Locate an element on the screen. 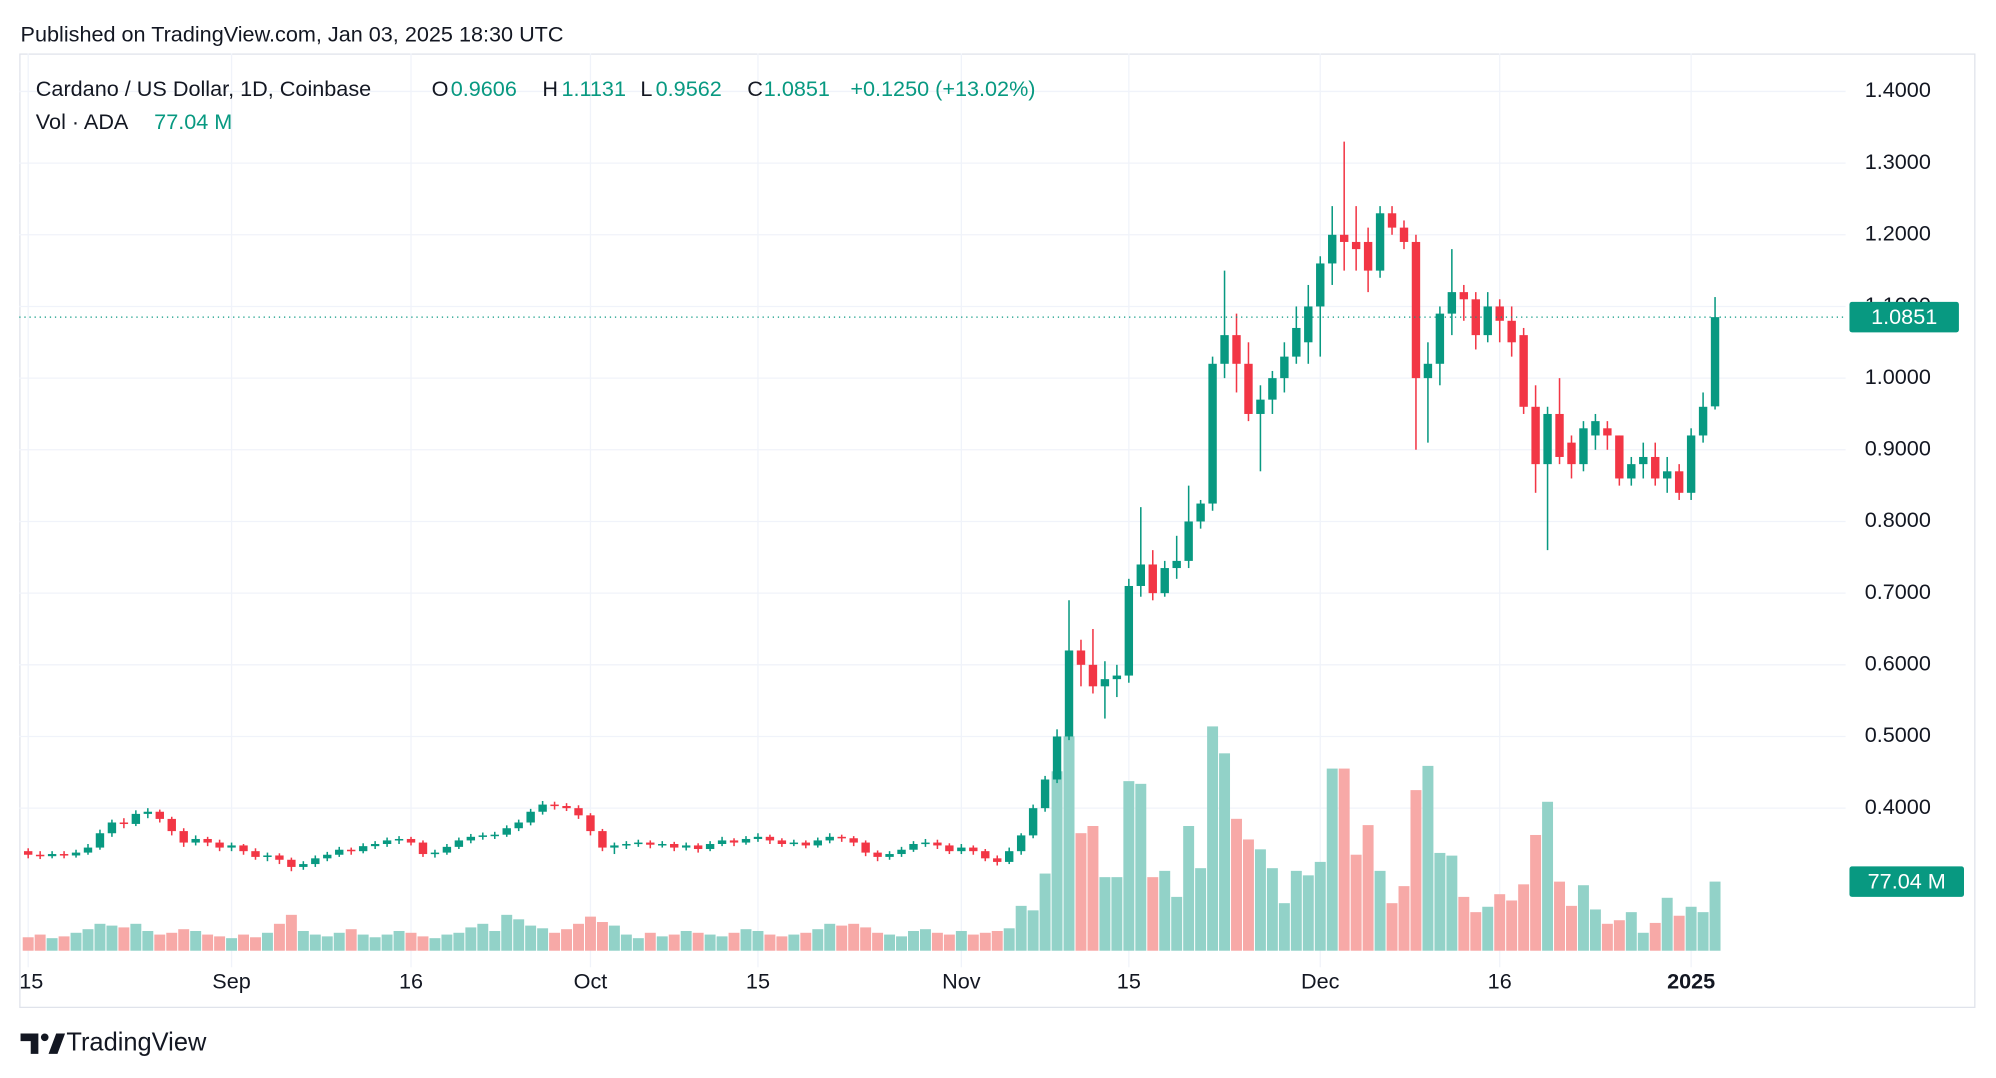  legend-close-label: C is located at coordinates (755, 88).